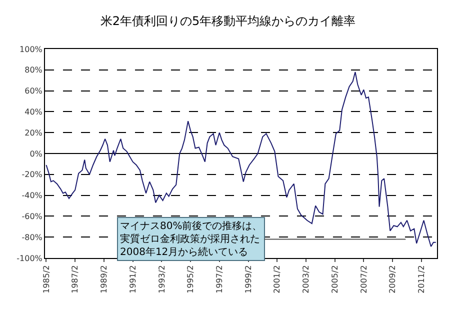 The height and width of the screenshot is (331, 456). What do you see at coordinates (191, 279) in the screenshot?
I see `x-tick-label: 1995/2` at bounding box center [191, 279].